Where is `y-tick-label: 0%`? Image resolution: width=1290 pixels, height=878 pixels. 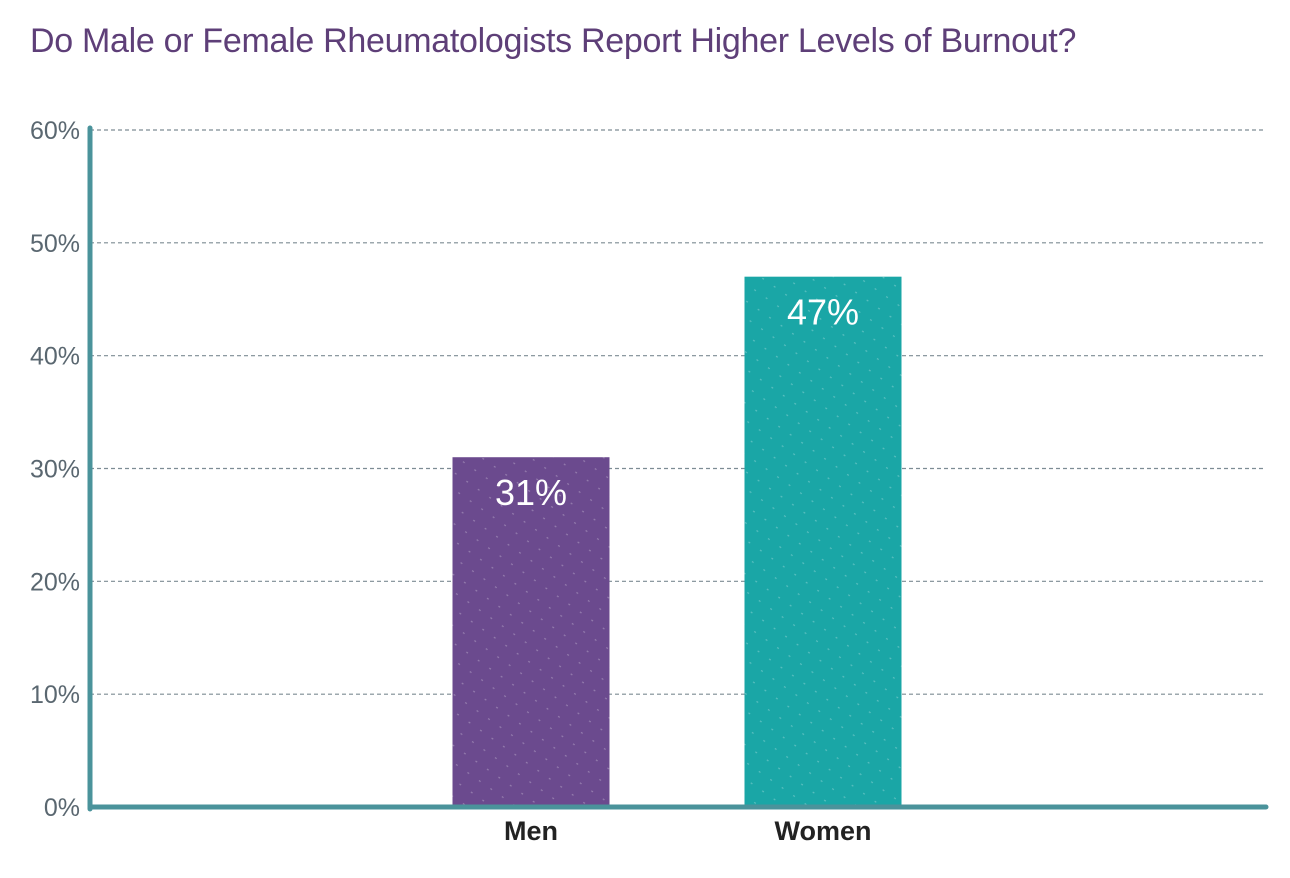 y-tick-label: 0% is located at coordinates (62, 808).